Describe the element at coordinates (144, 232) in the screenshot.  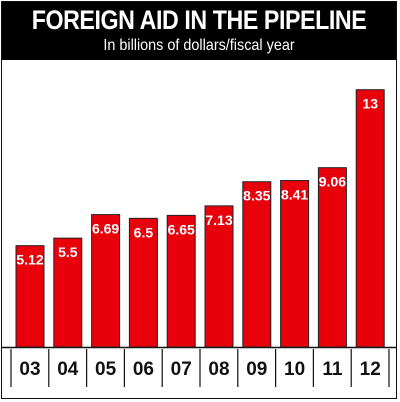
I see `bar-value-label: 6.5` at that location.